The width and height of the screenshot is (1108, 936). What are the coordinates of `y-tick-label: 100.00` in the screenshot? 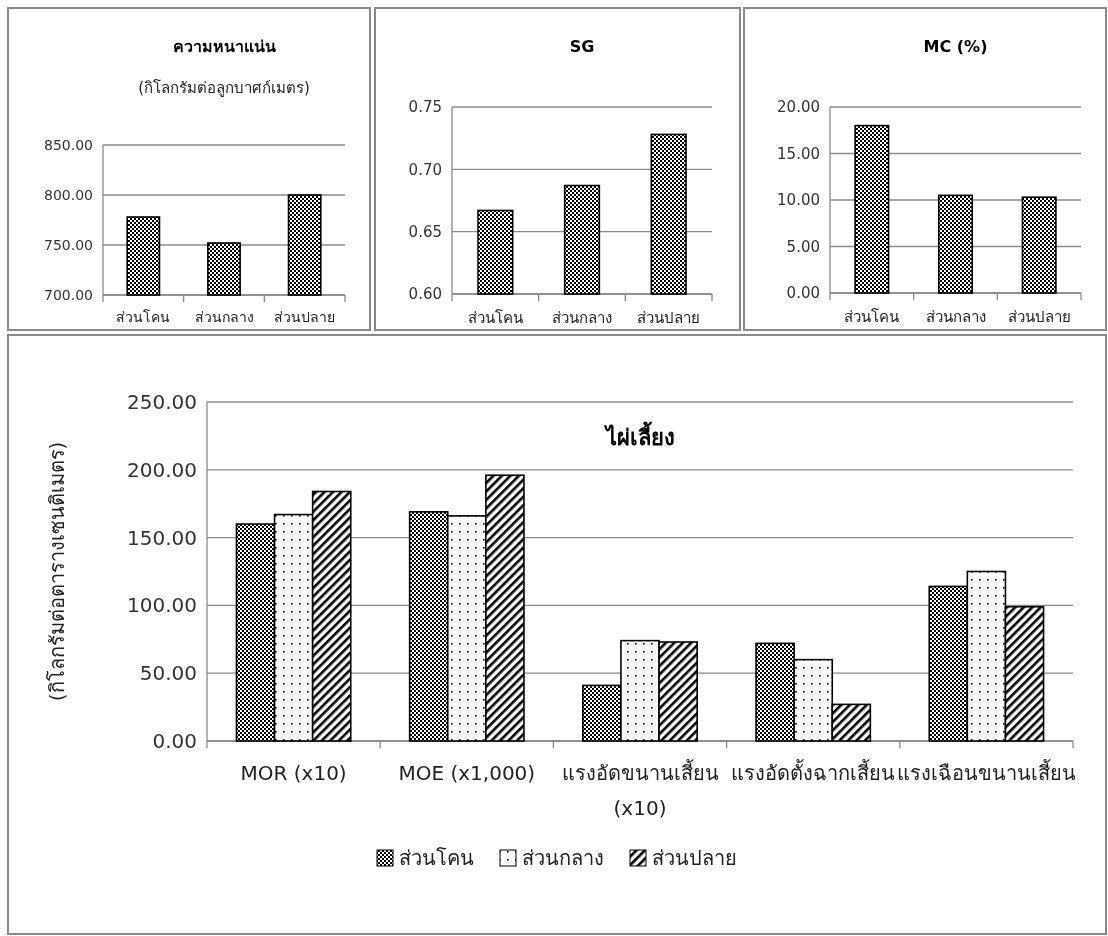 It's located at (162, 605).